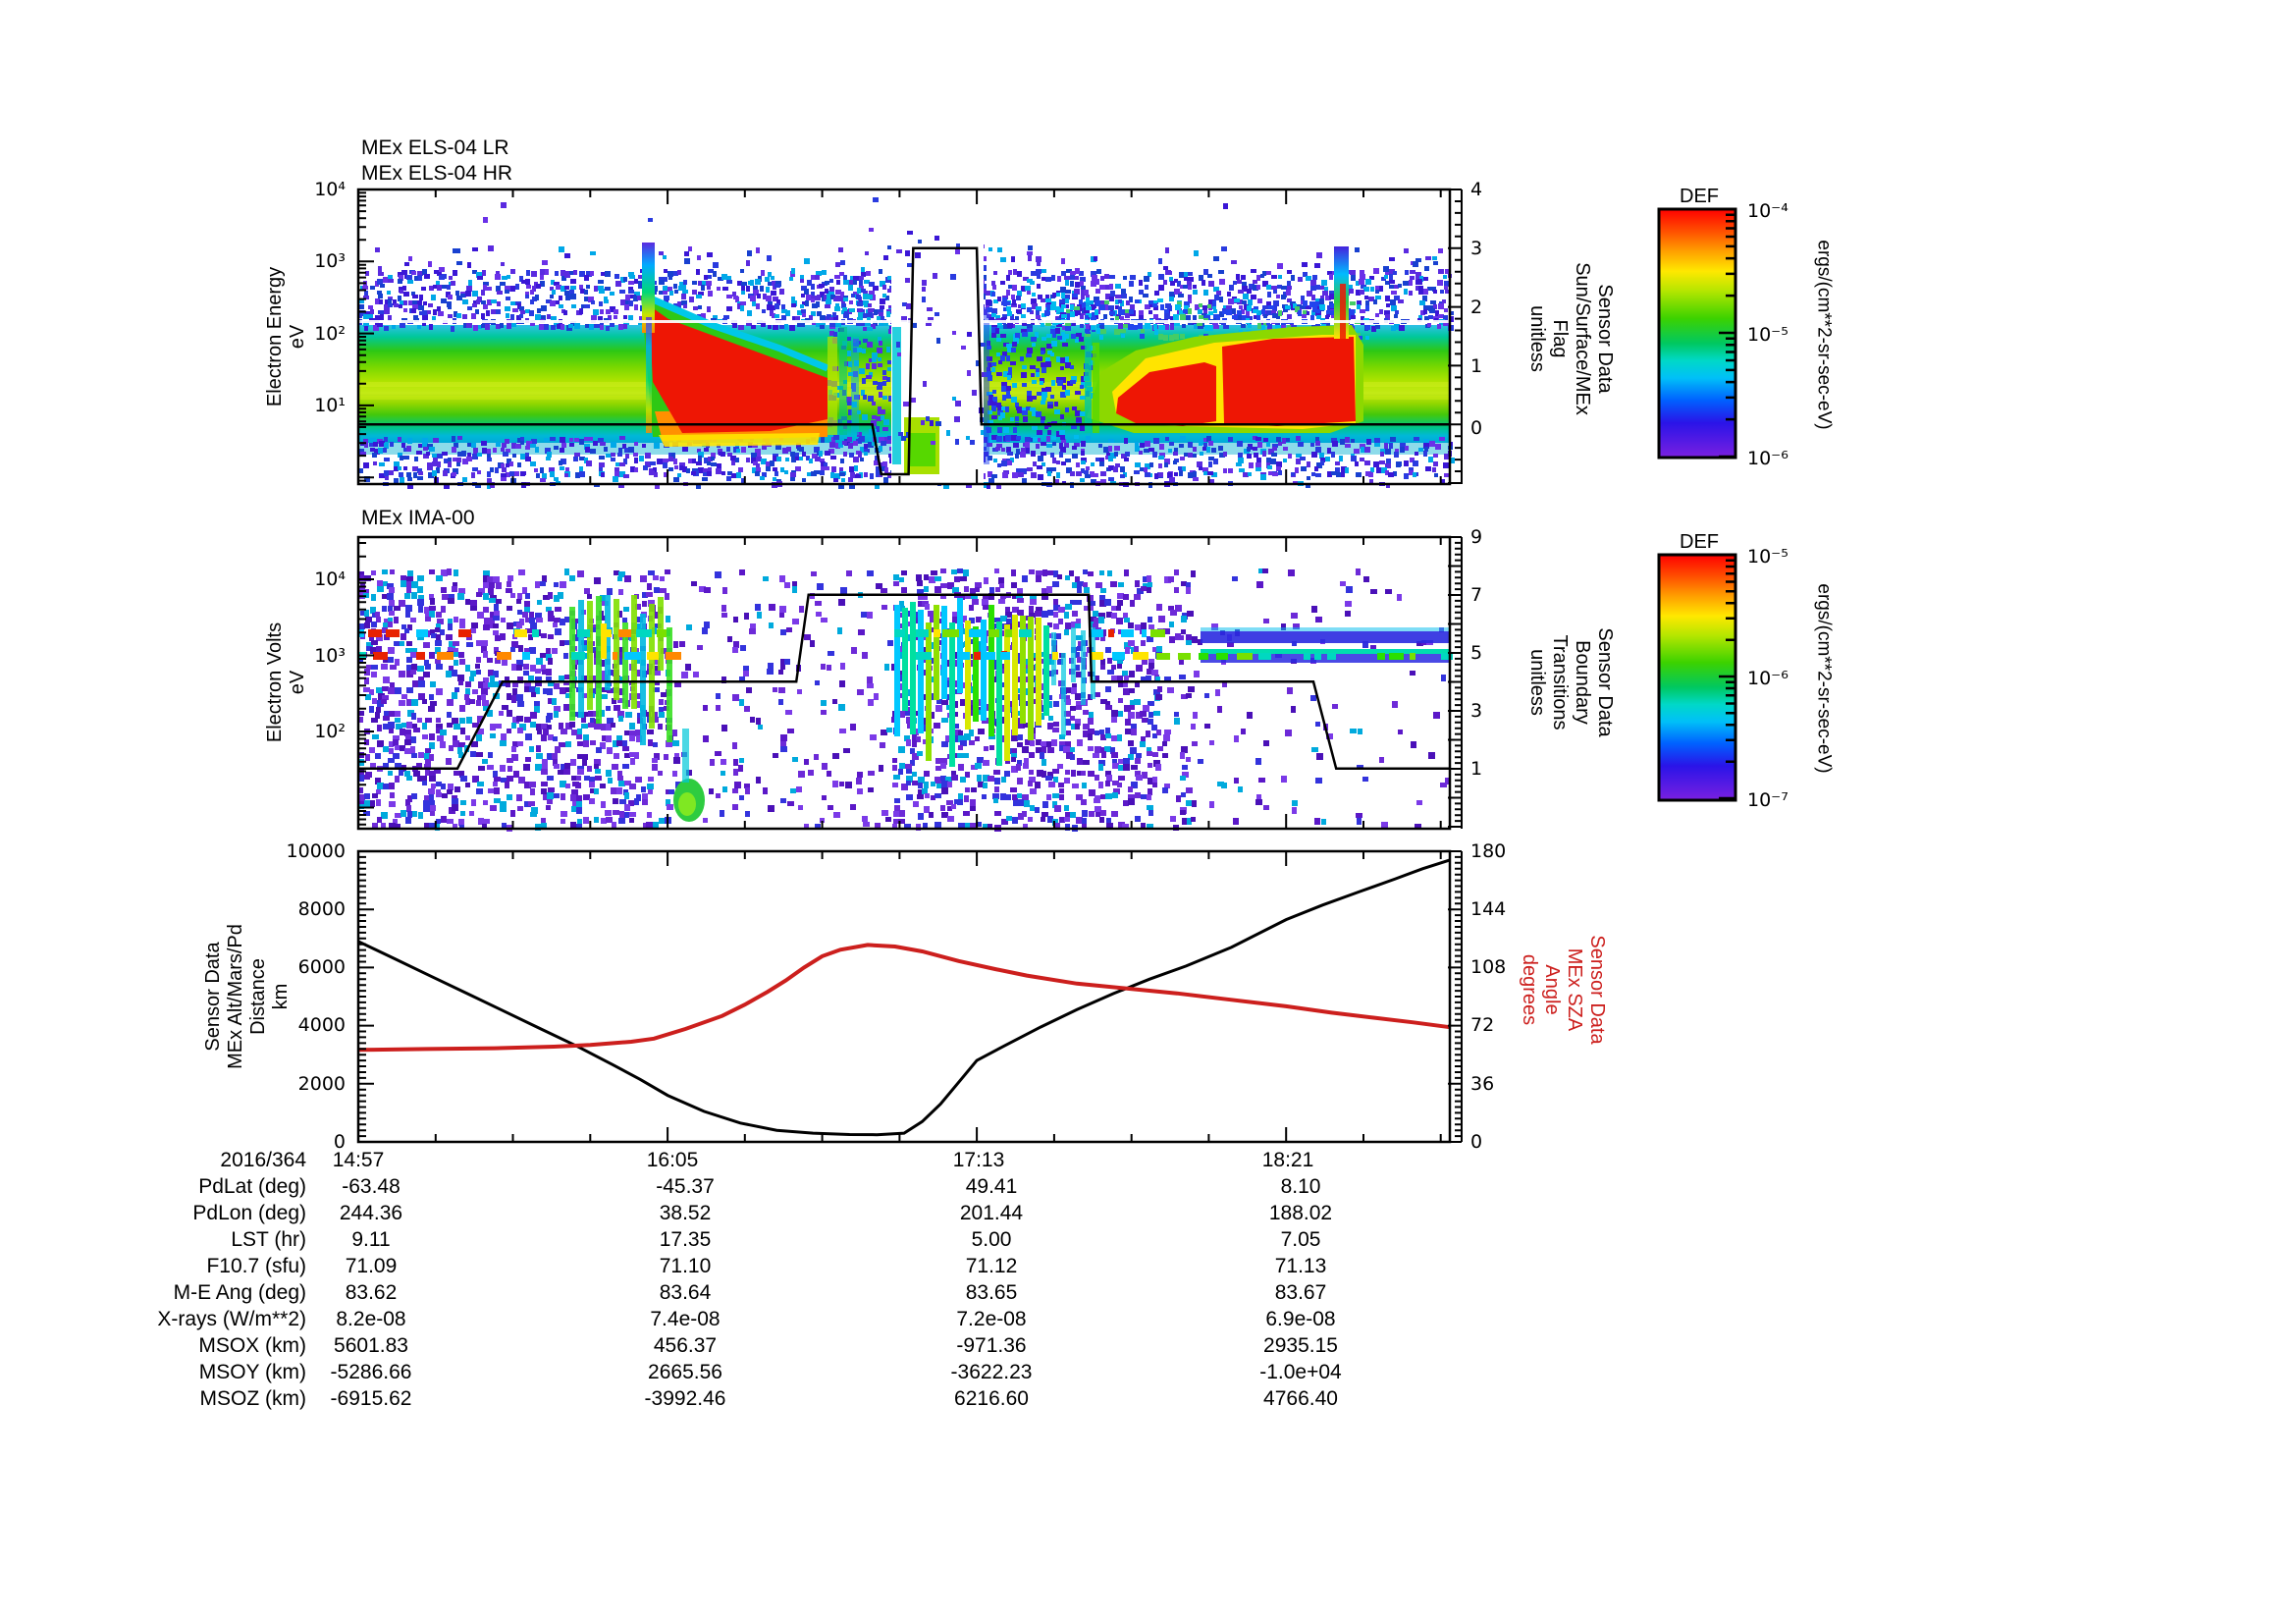 This screenshot has width=2296, height=1623. I want to click on table-row-label-2: PdLon (deg), so click(249, 1213).